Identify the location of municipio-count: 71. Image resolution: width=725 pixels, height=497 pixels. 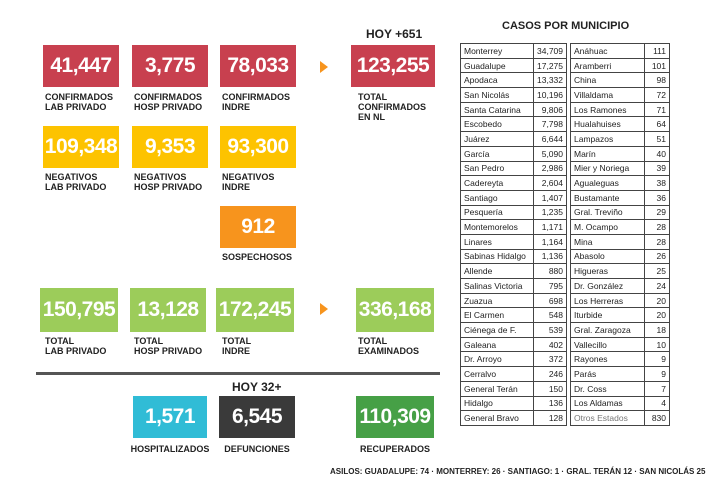
(657, 109).